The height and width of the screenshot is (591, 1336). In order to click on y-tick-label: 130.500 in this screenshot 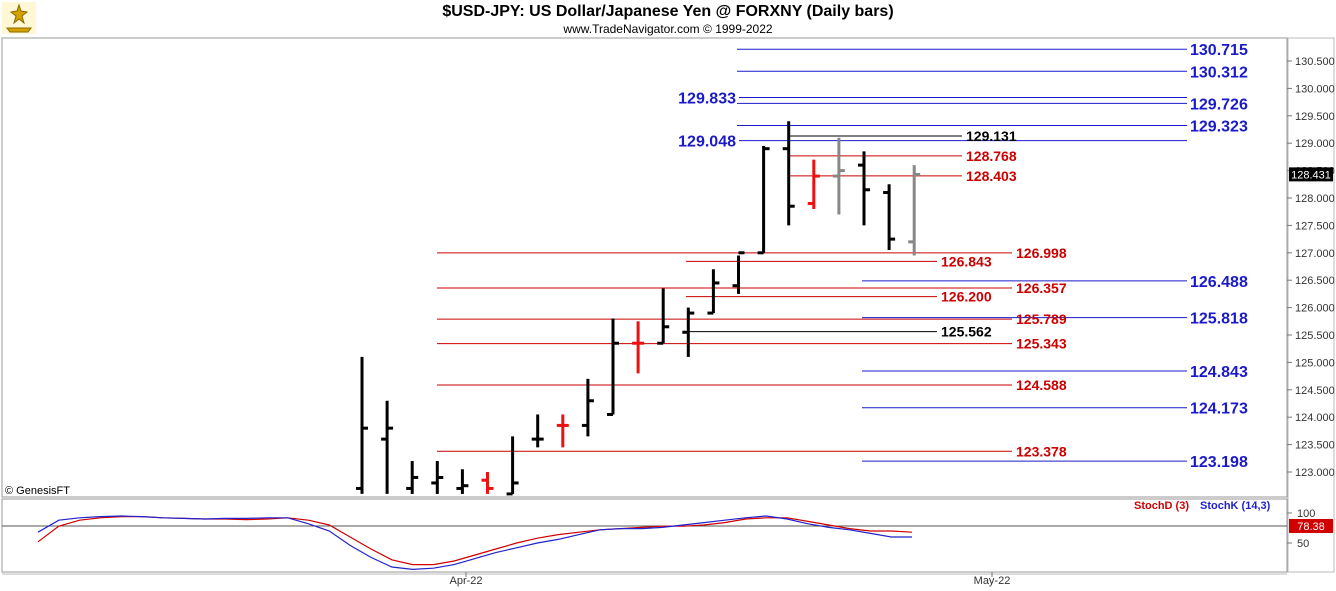, I will do `click(1315, 62)`.